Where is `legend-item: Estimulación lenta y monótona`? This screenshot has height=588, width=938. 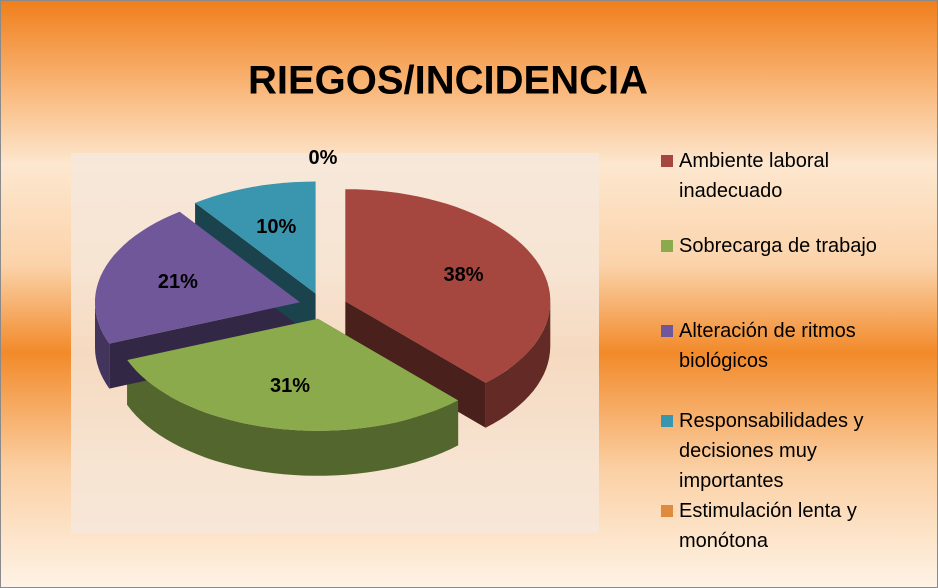 legend-item: Estimulación lenta y monótona is located at coordinates (792, 526).